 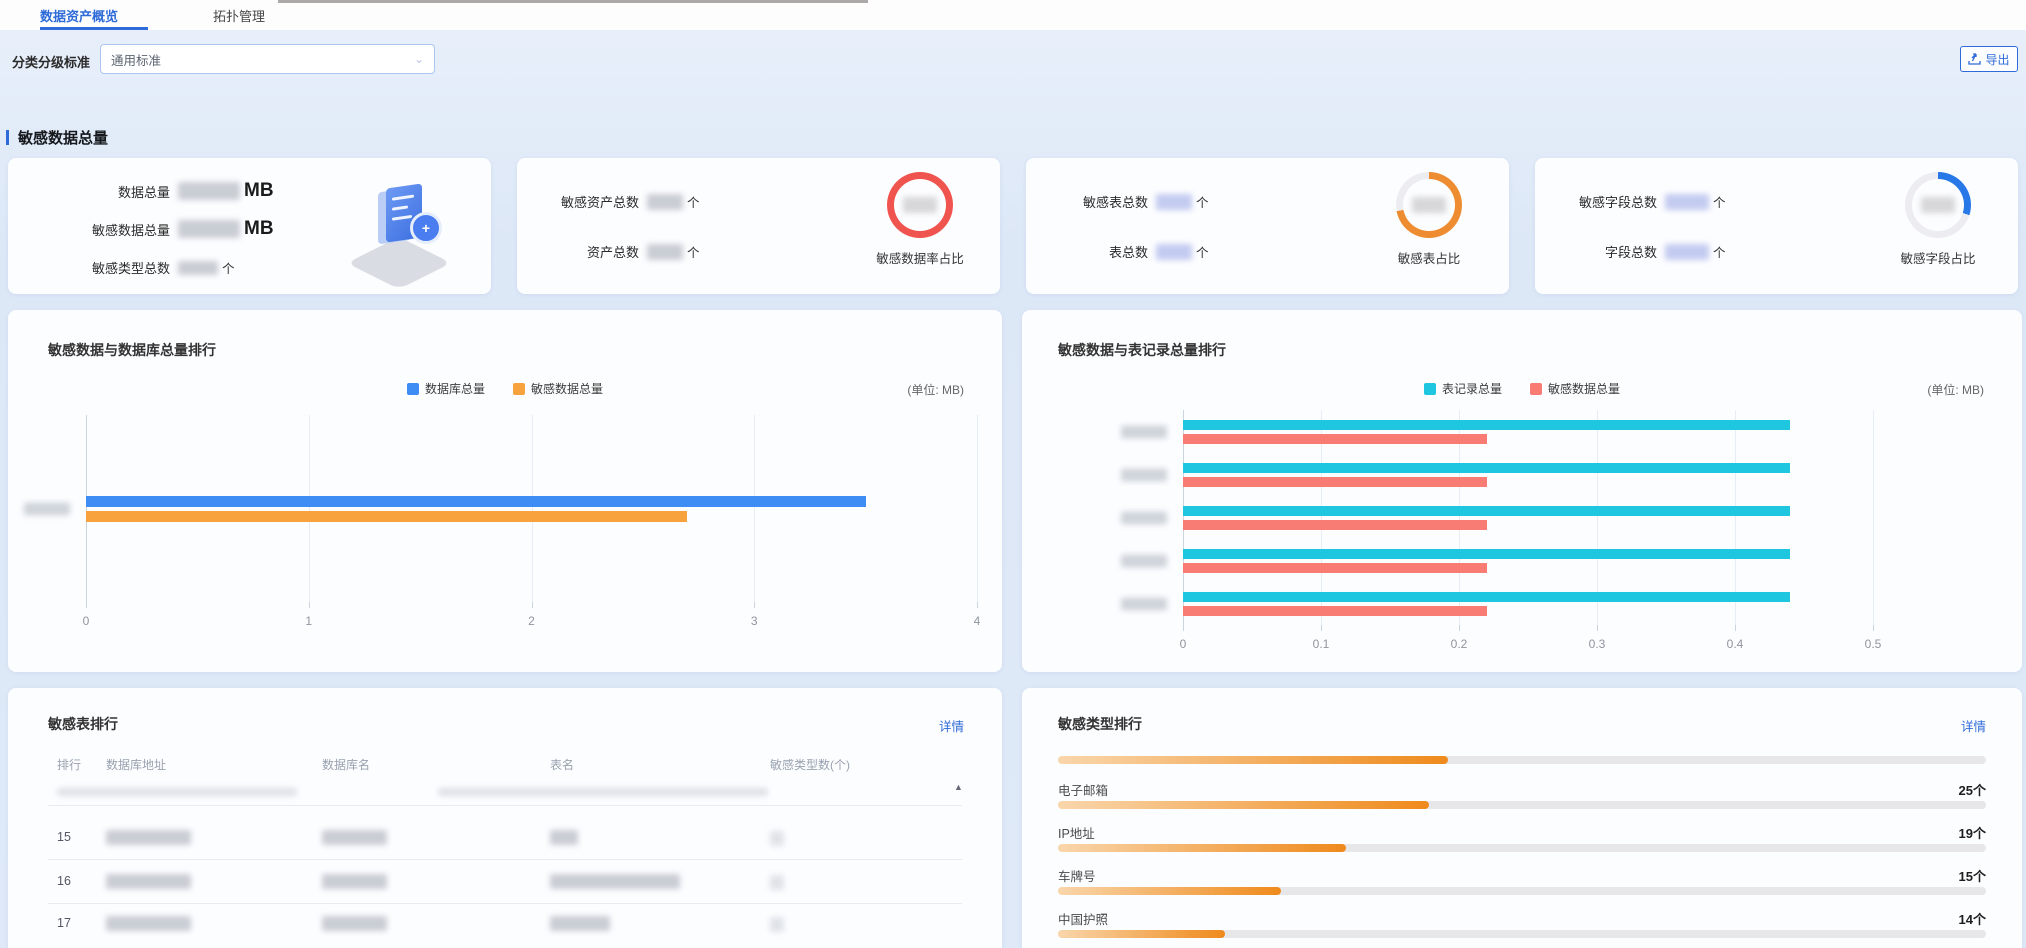 I want to click on x-tick-label: 0.3, so click(x=1597, y=644).